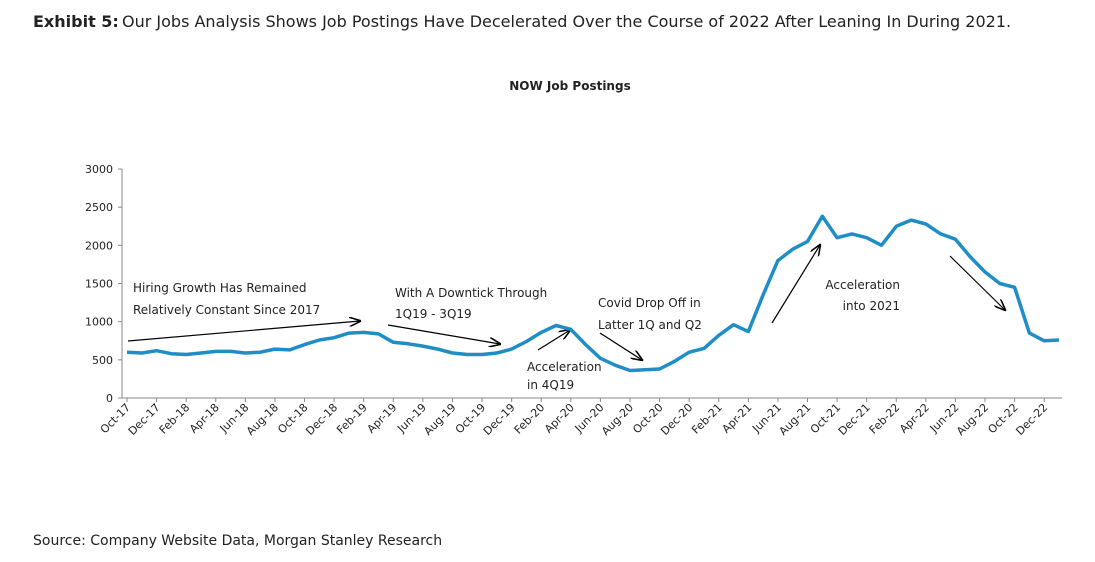 This screenshot has height=562, width=1095. What do you see at coordinates (550, 385) in the screenshot?
I see `annotation: in 4Q19` at bounding box center [550, 385].